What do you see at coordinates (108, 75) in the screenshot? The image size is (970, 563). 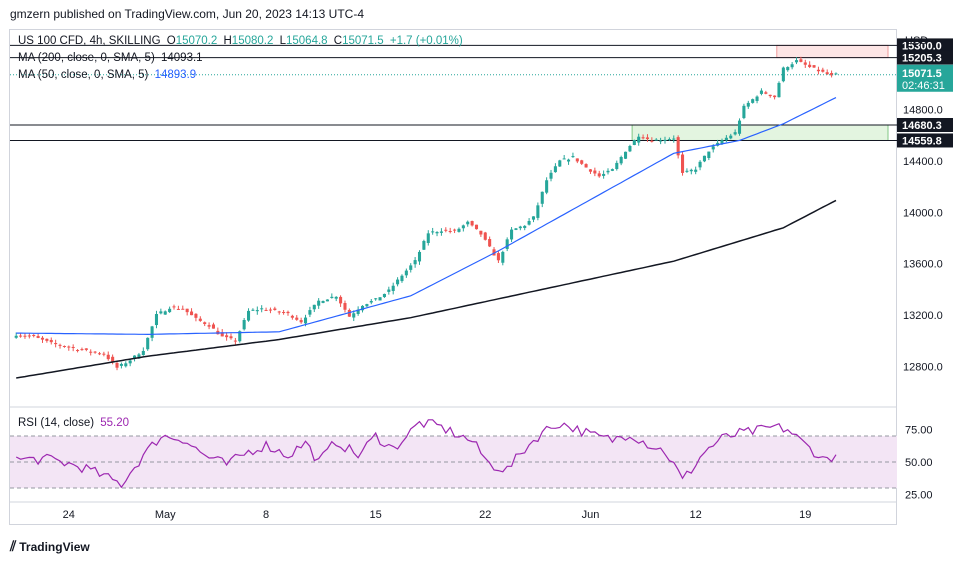 I see `ma50-legend: MA (50, close, 0, SMA, 5) 14893.9` at bounding box center [108, 75].